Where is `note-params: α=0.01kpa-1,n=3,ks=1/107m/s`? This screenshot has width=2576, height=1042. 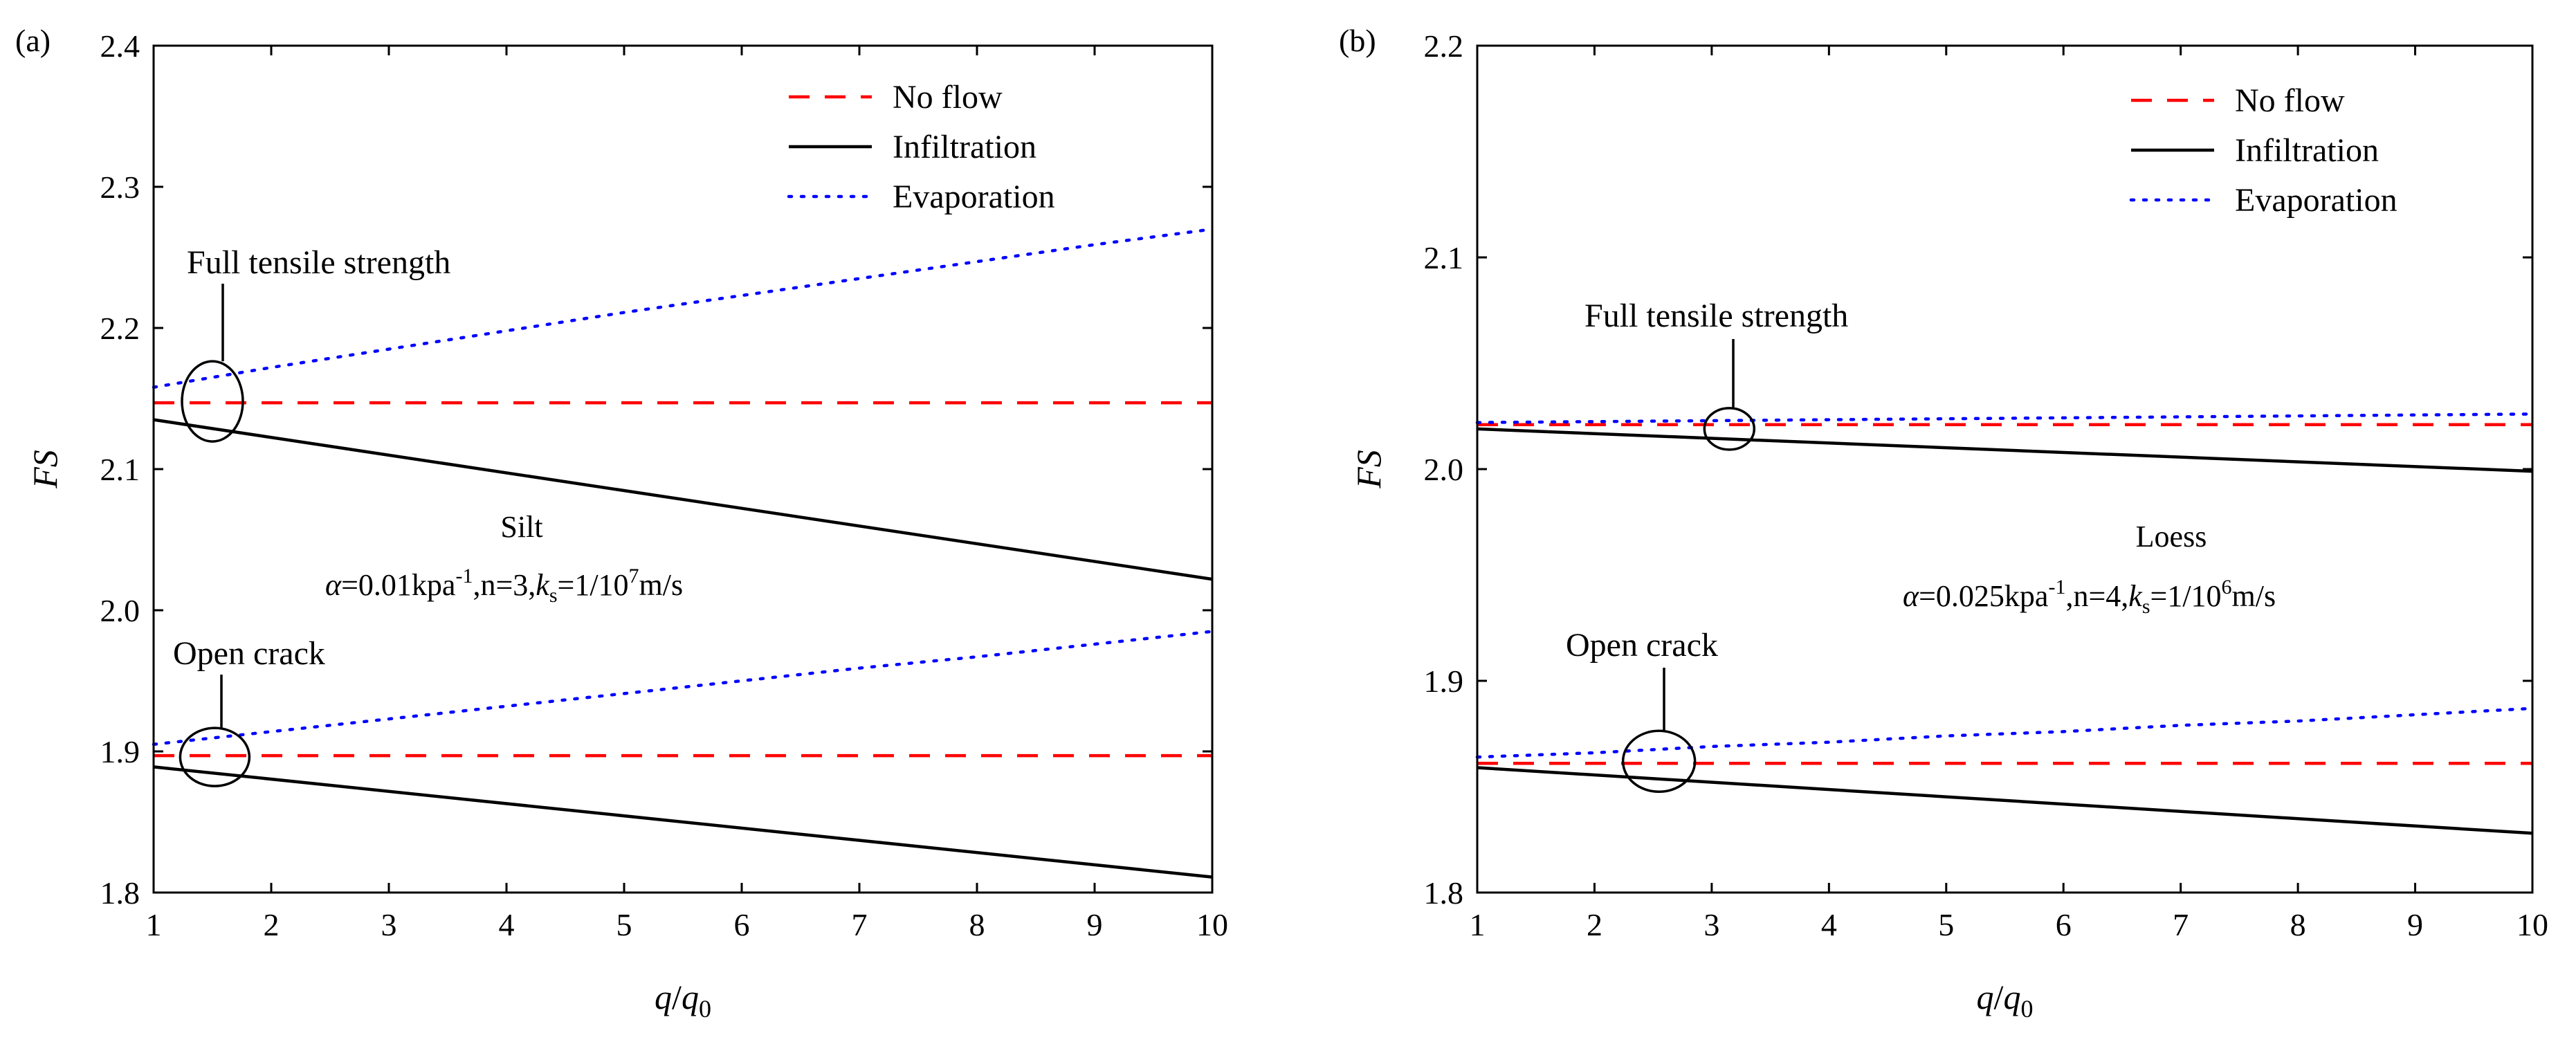 note-params: α=0.01kpa-1,n=3,ks=1/107m/s is located at coordinates (504, 586).